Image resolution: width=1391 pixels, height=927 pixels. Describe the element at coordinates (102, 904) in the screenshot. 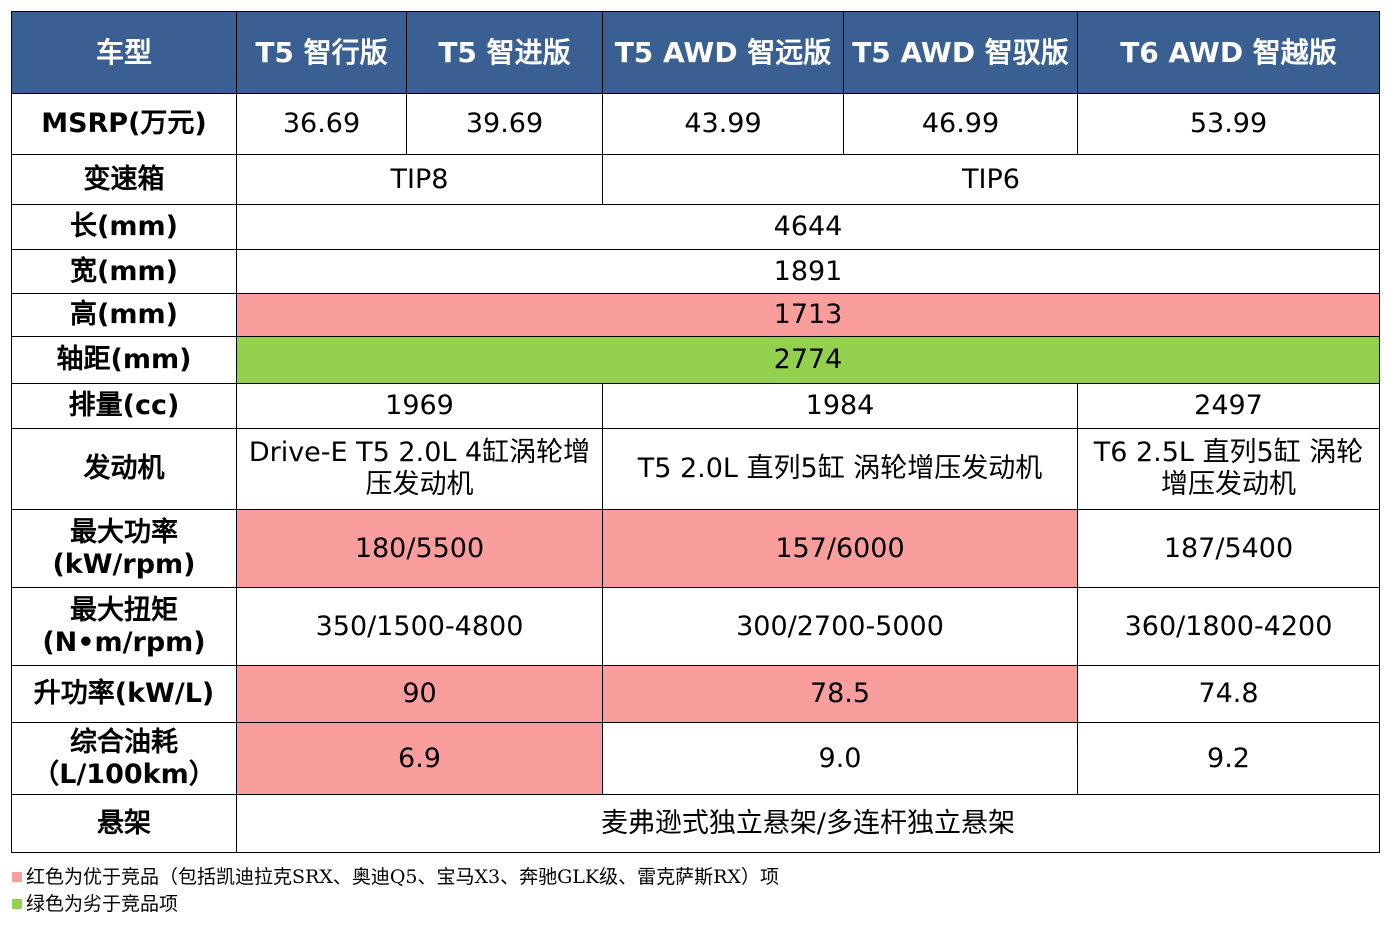

I see `legend-green-text: 绿色为劣于竞品项` at that location.